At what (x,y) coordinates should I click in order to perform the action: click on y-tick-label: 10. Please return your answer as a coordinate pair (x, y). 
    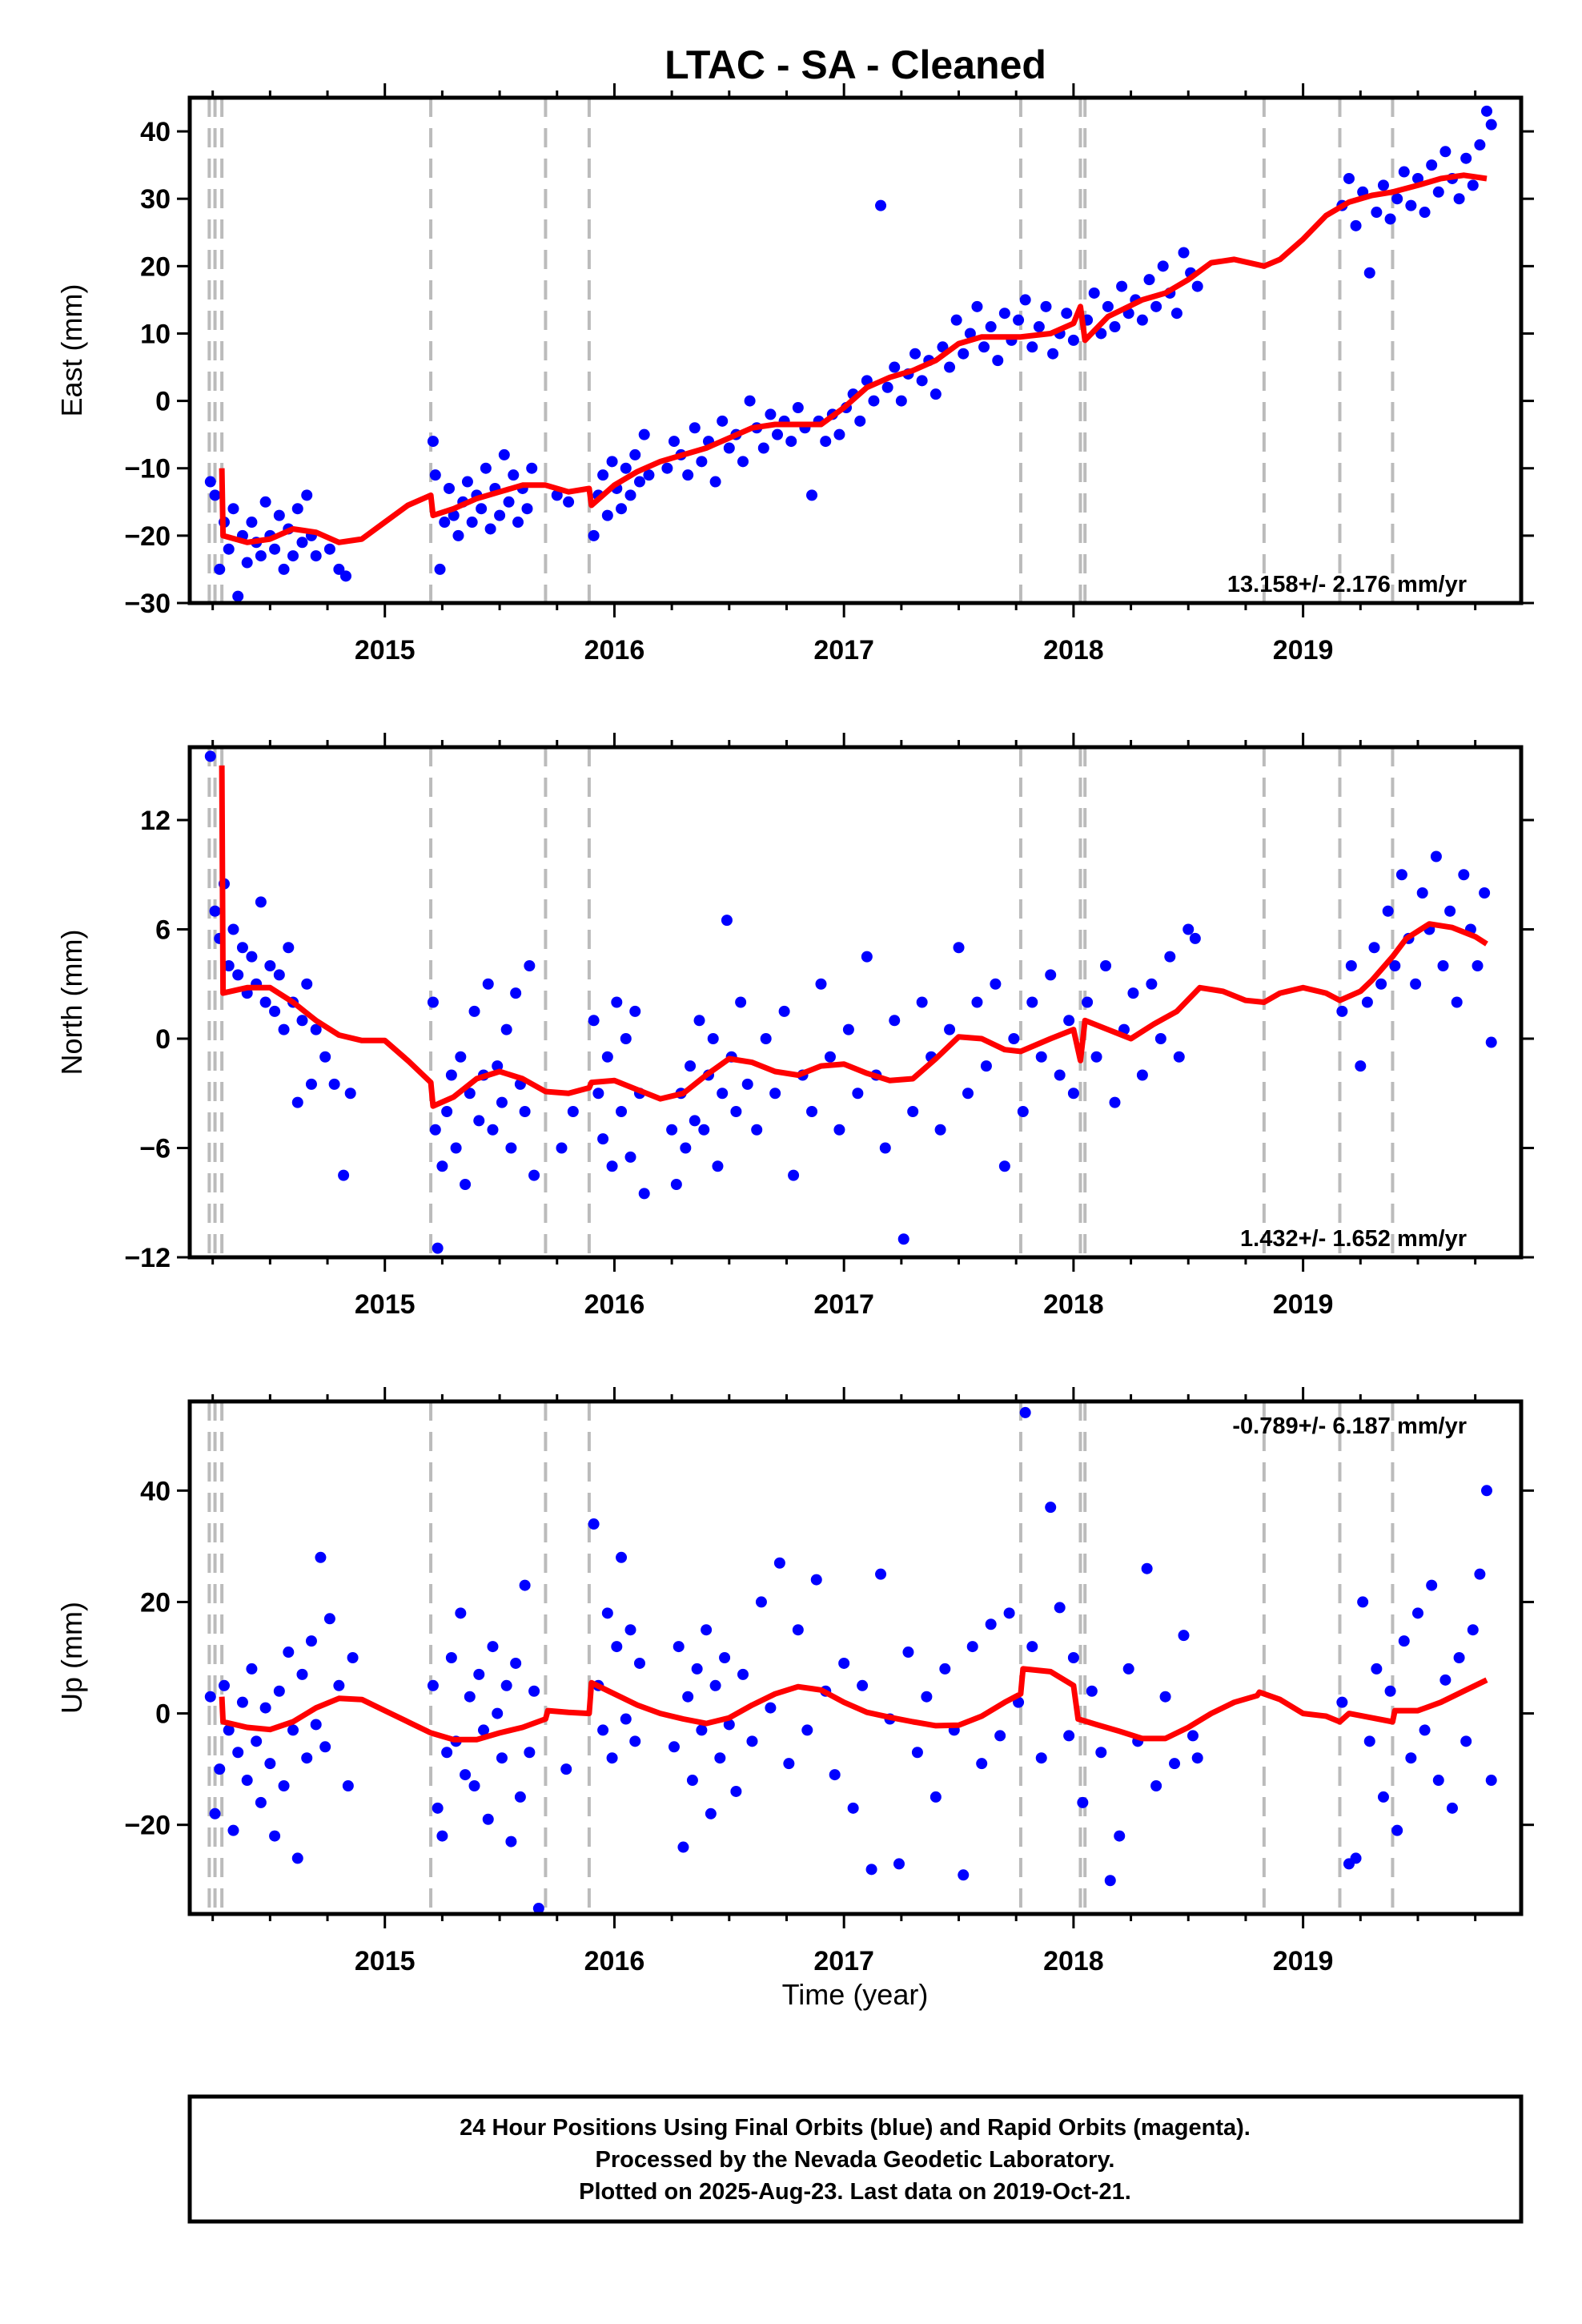
    Looking at the image, I should click on (155, 334).